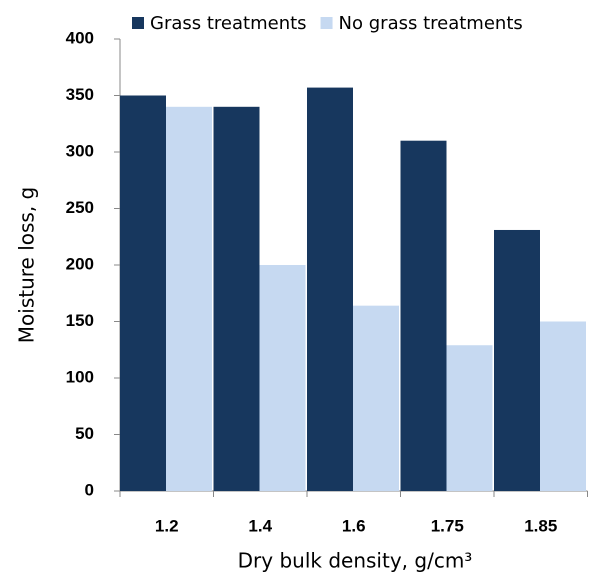 The height and width of the screenshot is (578, 598). I want to click on y-tick-label: 400, so click(80, 37).